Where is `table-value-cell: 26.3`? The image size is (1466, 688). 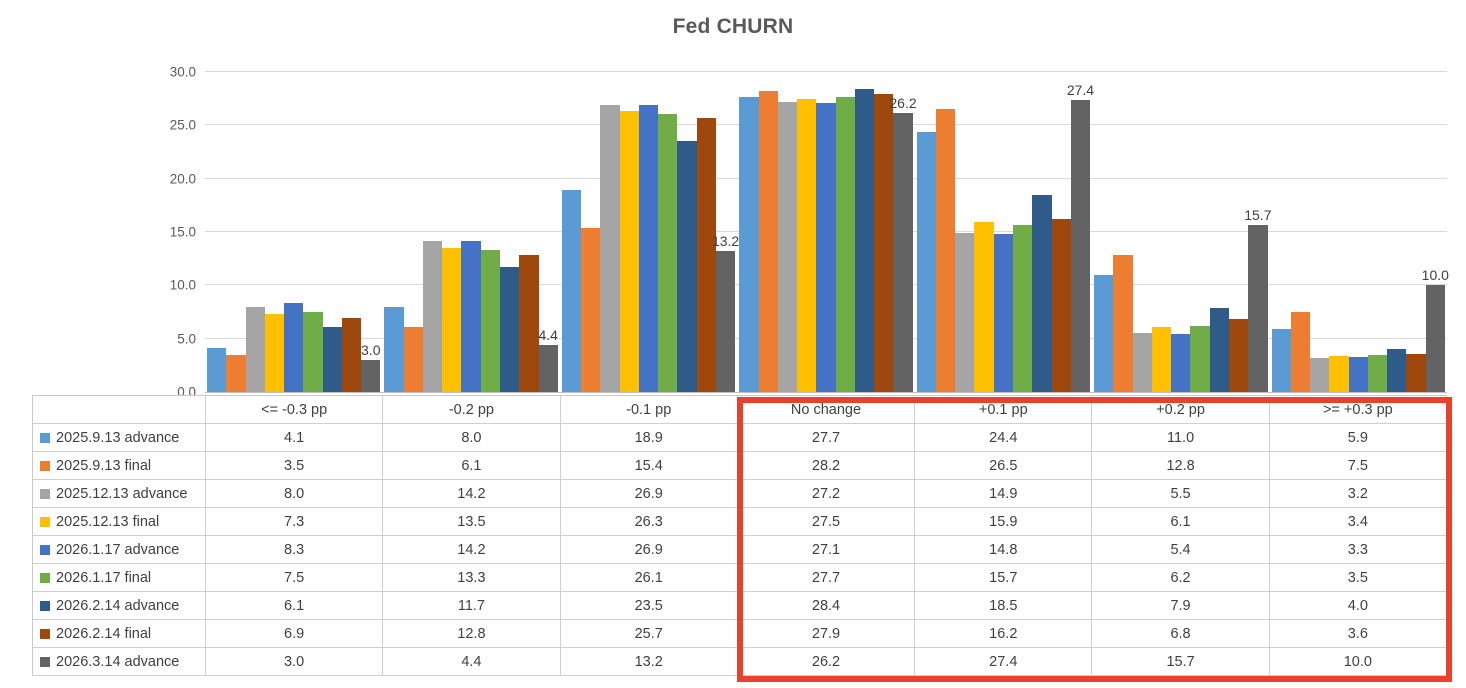
table-value-cell: 26.3 is located at coordinates (649, 522).